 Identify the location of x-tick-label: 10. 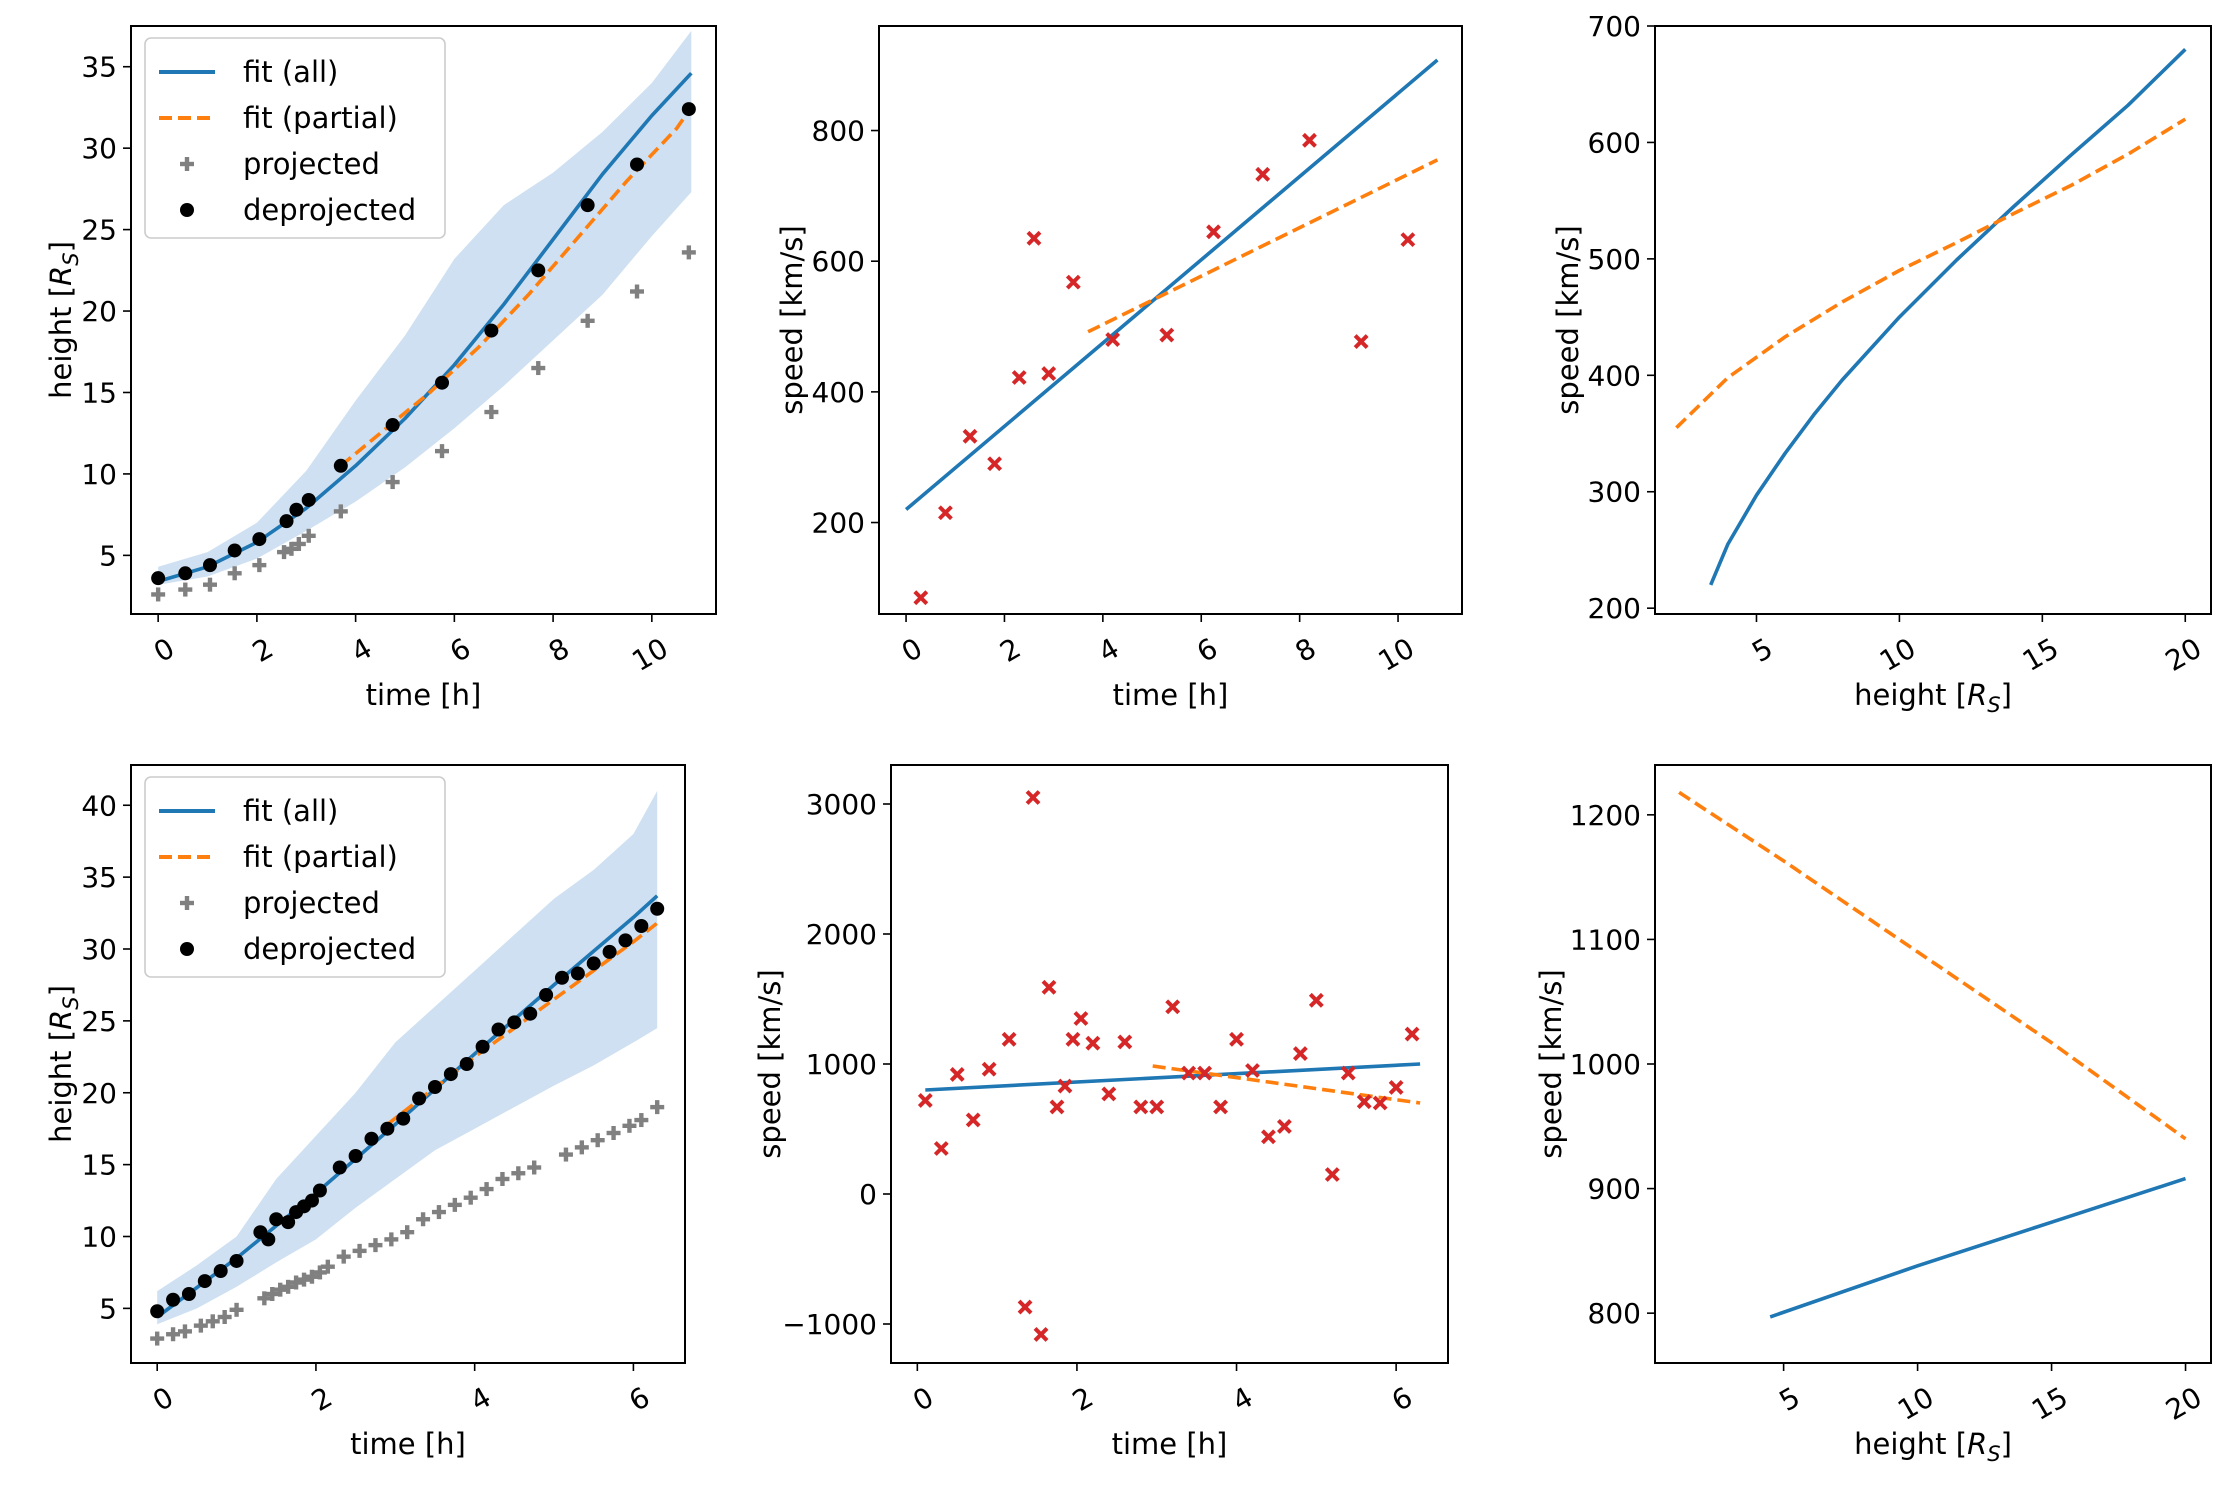
(1915, 1403).